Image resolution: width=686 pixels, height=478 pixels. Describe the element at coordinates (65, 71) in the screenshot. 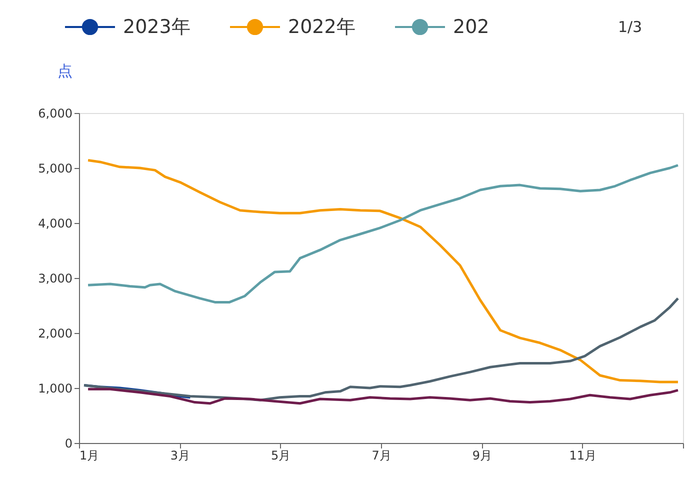

I see `y-axis-title: 点` at that location.